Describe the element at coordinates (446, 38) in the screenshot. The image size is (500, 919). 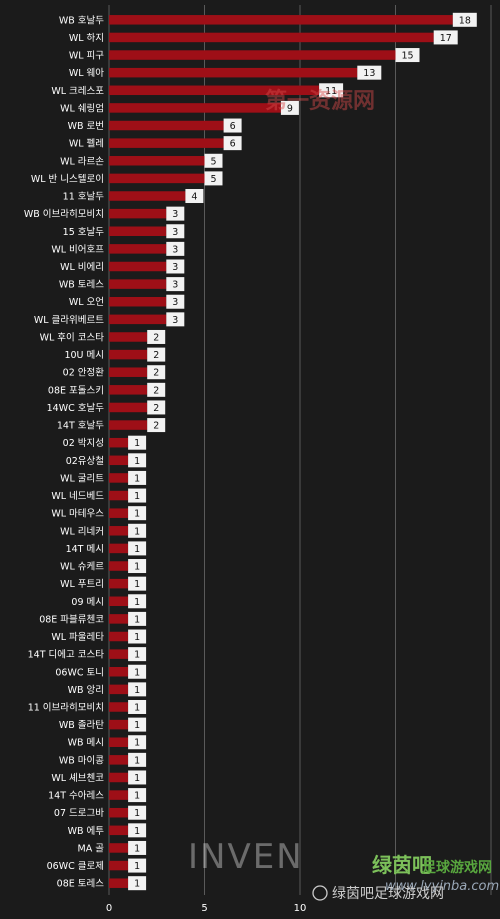
I see `value-label: 17` at that location.